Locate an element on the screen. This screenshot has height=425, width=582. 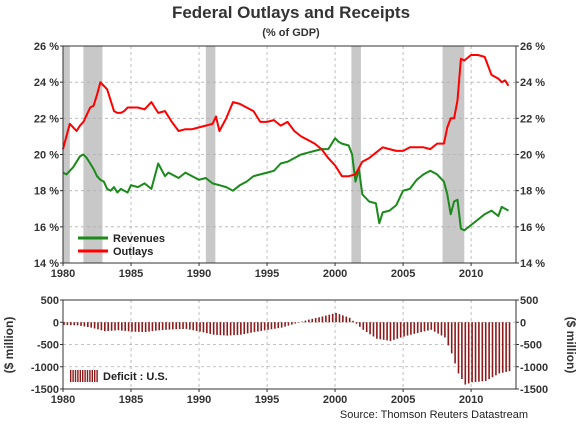
y-tick-label-right: 20 % is located at coordinates (532, 156).